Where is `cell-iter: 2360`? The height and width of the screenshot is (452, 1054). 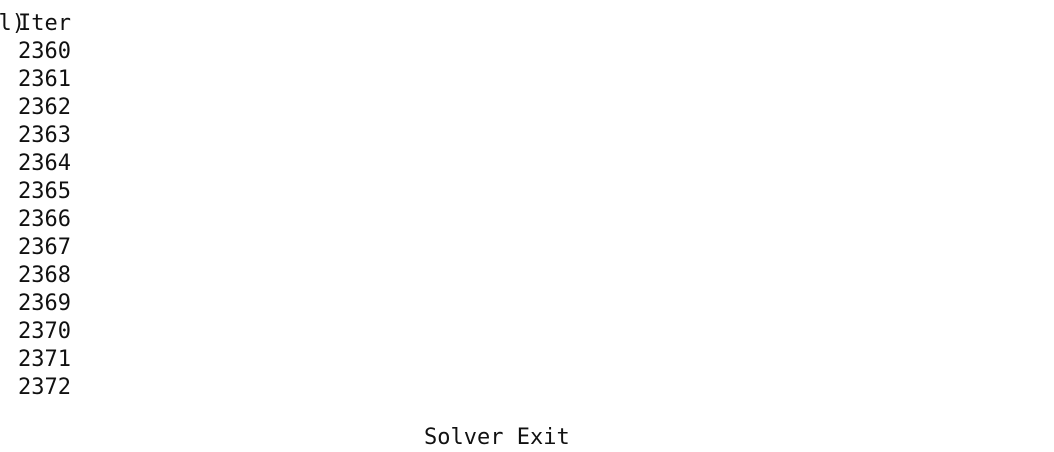
cell-iter: 2360 is located at coordinates (44, 51).